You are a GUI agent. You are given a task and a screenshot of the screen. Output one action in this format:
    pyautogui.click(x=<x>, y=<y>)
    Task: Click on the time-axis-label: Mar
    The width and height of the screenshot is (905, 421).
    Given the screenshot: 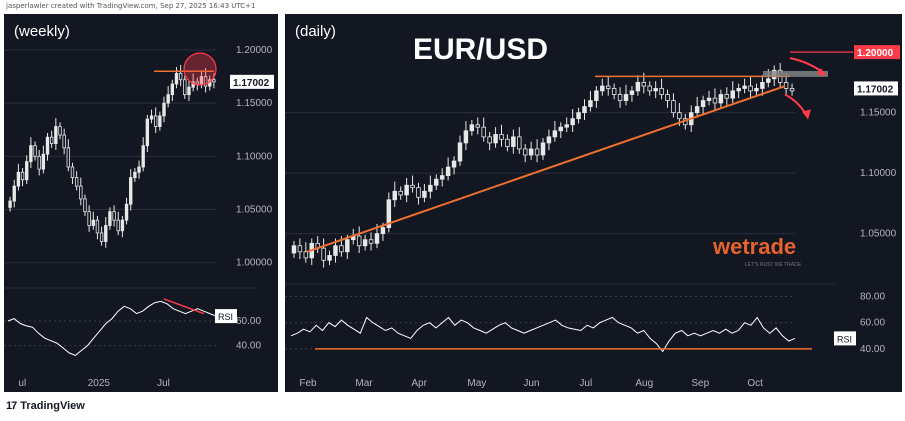 What is the action you would take?
    pyautogui.click(x=364, y=383)
    